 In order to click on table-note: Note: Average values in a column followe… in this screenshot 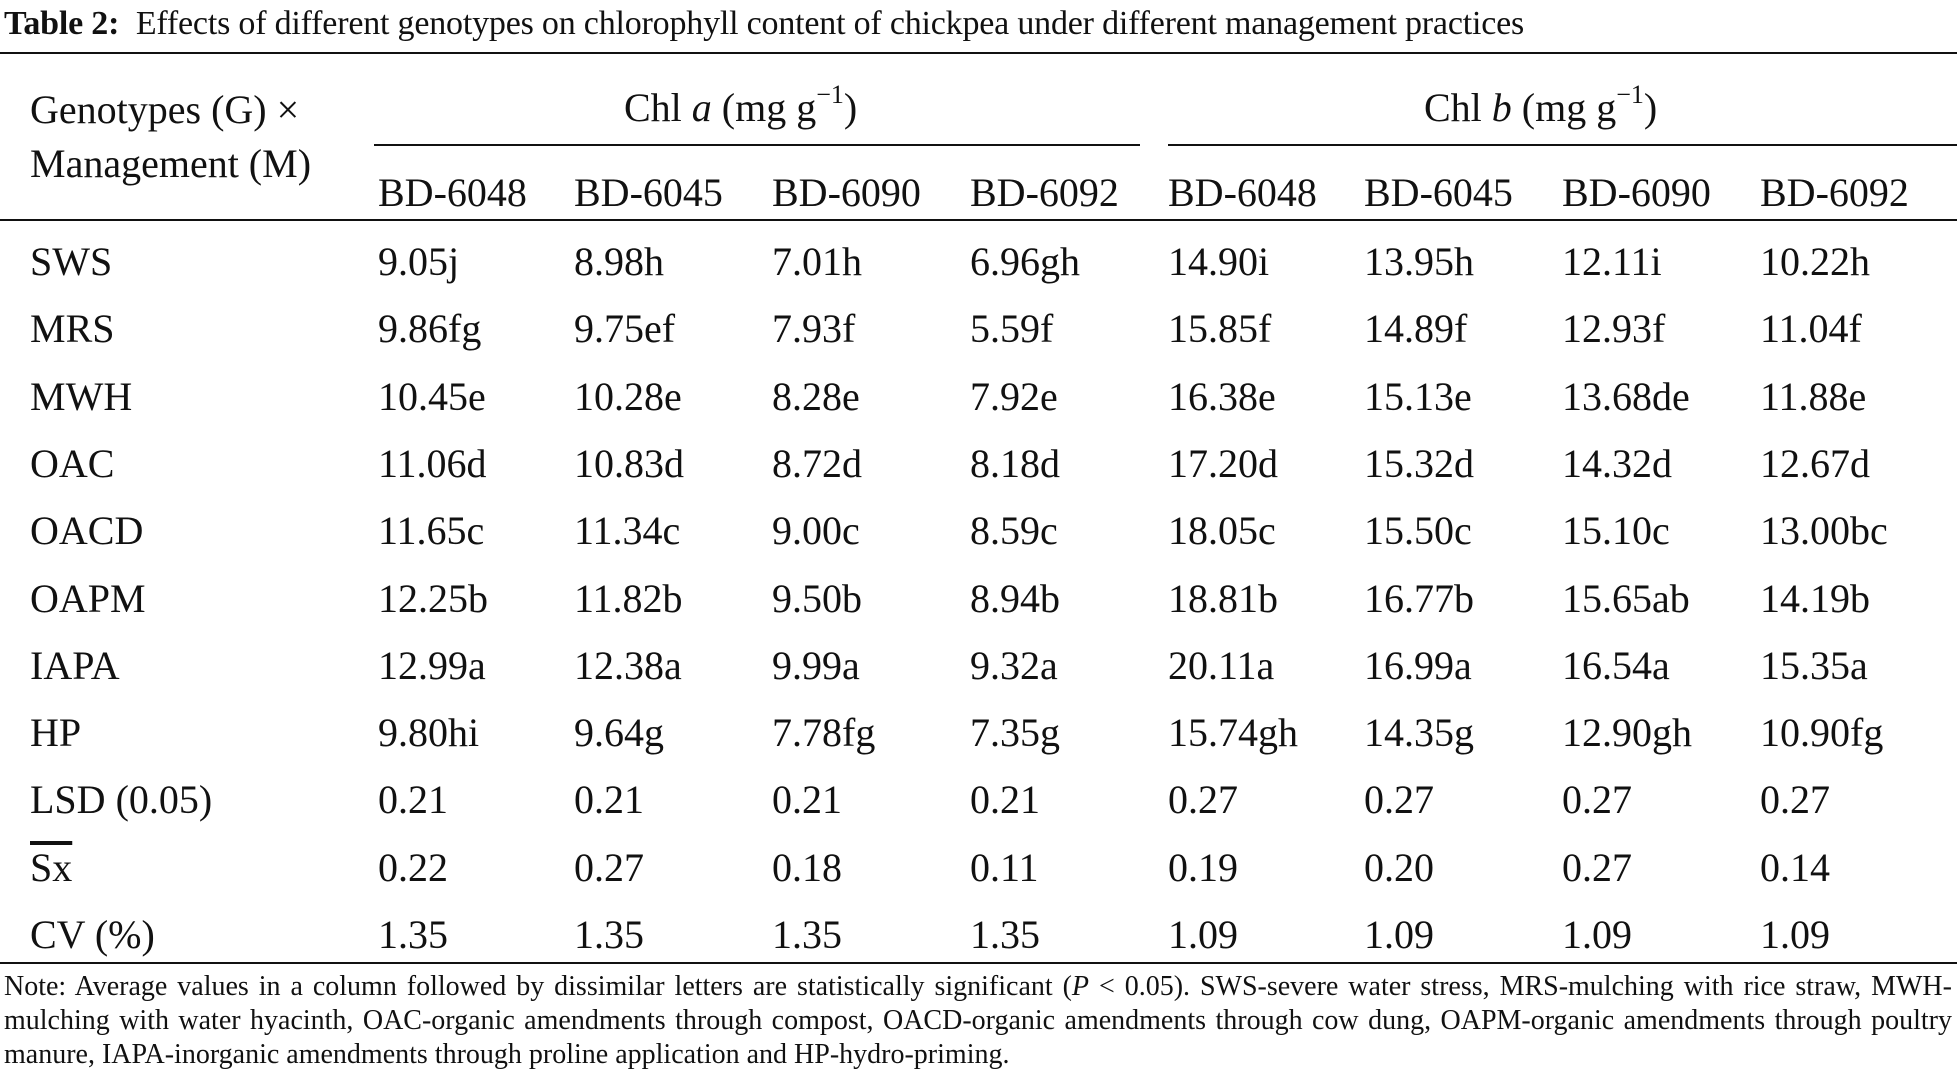, I will do `click(978, 1020)`.